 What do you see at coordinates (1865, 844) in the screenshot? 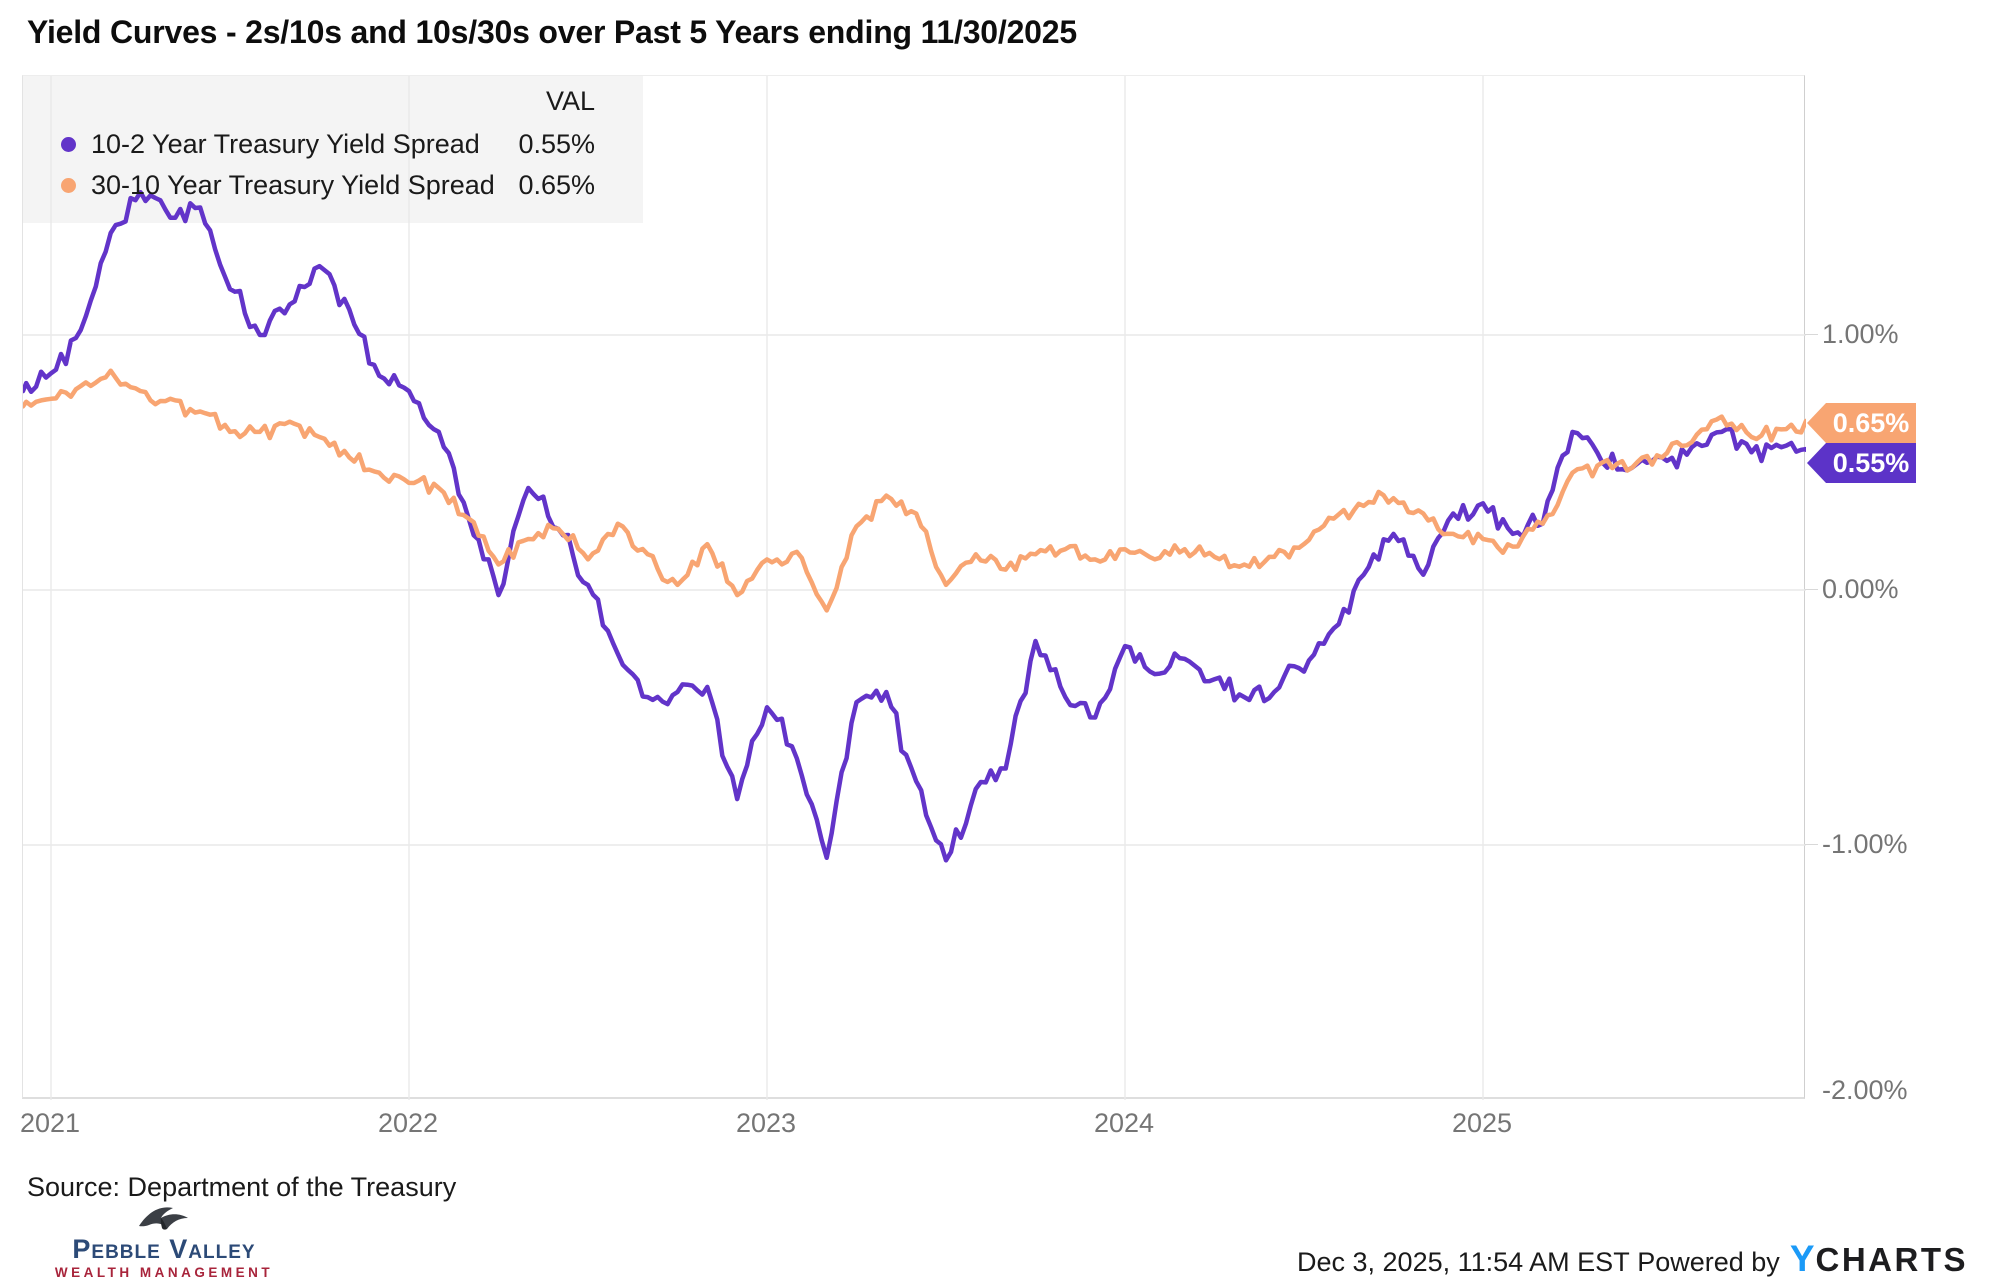
I see `y-axis-label: -1.00%` at bounding box center [1865, 844].